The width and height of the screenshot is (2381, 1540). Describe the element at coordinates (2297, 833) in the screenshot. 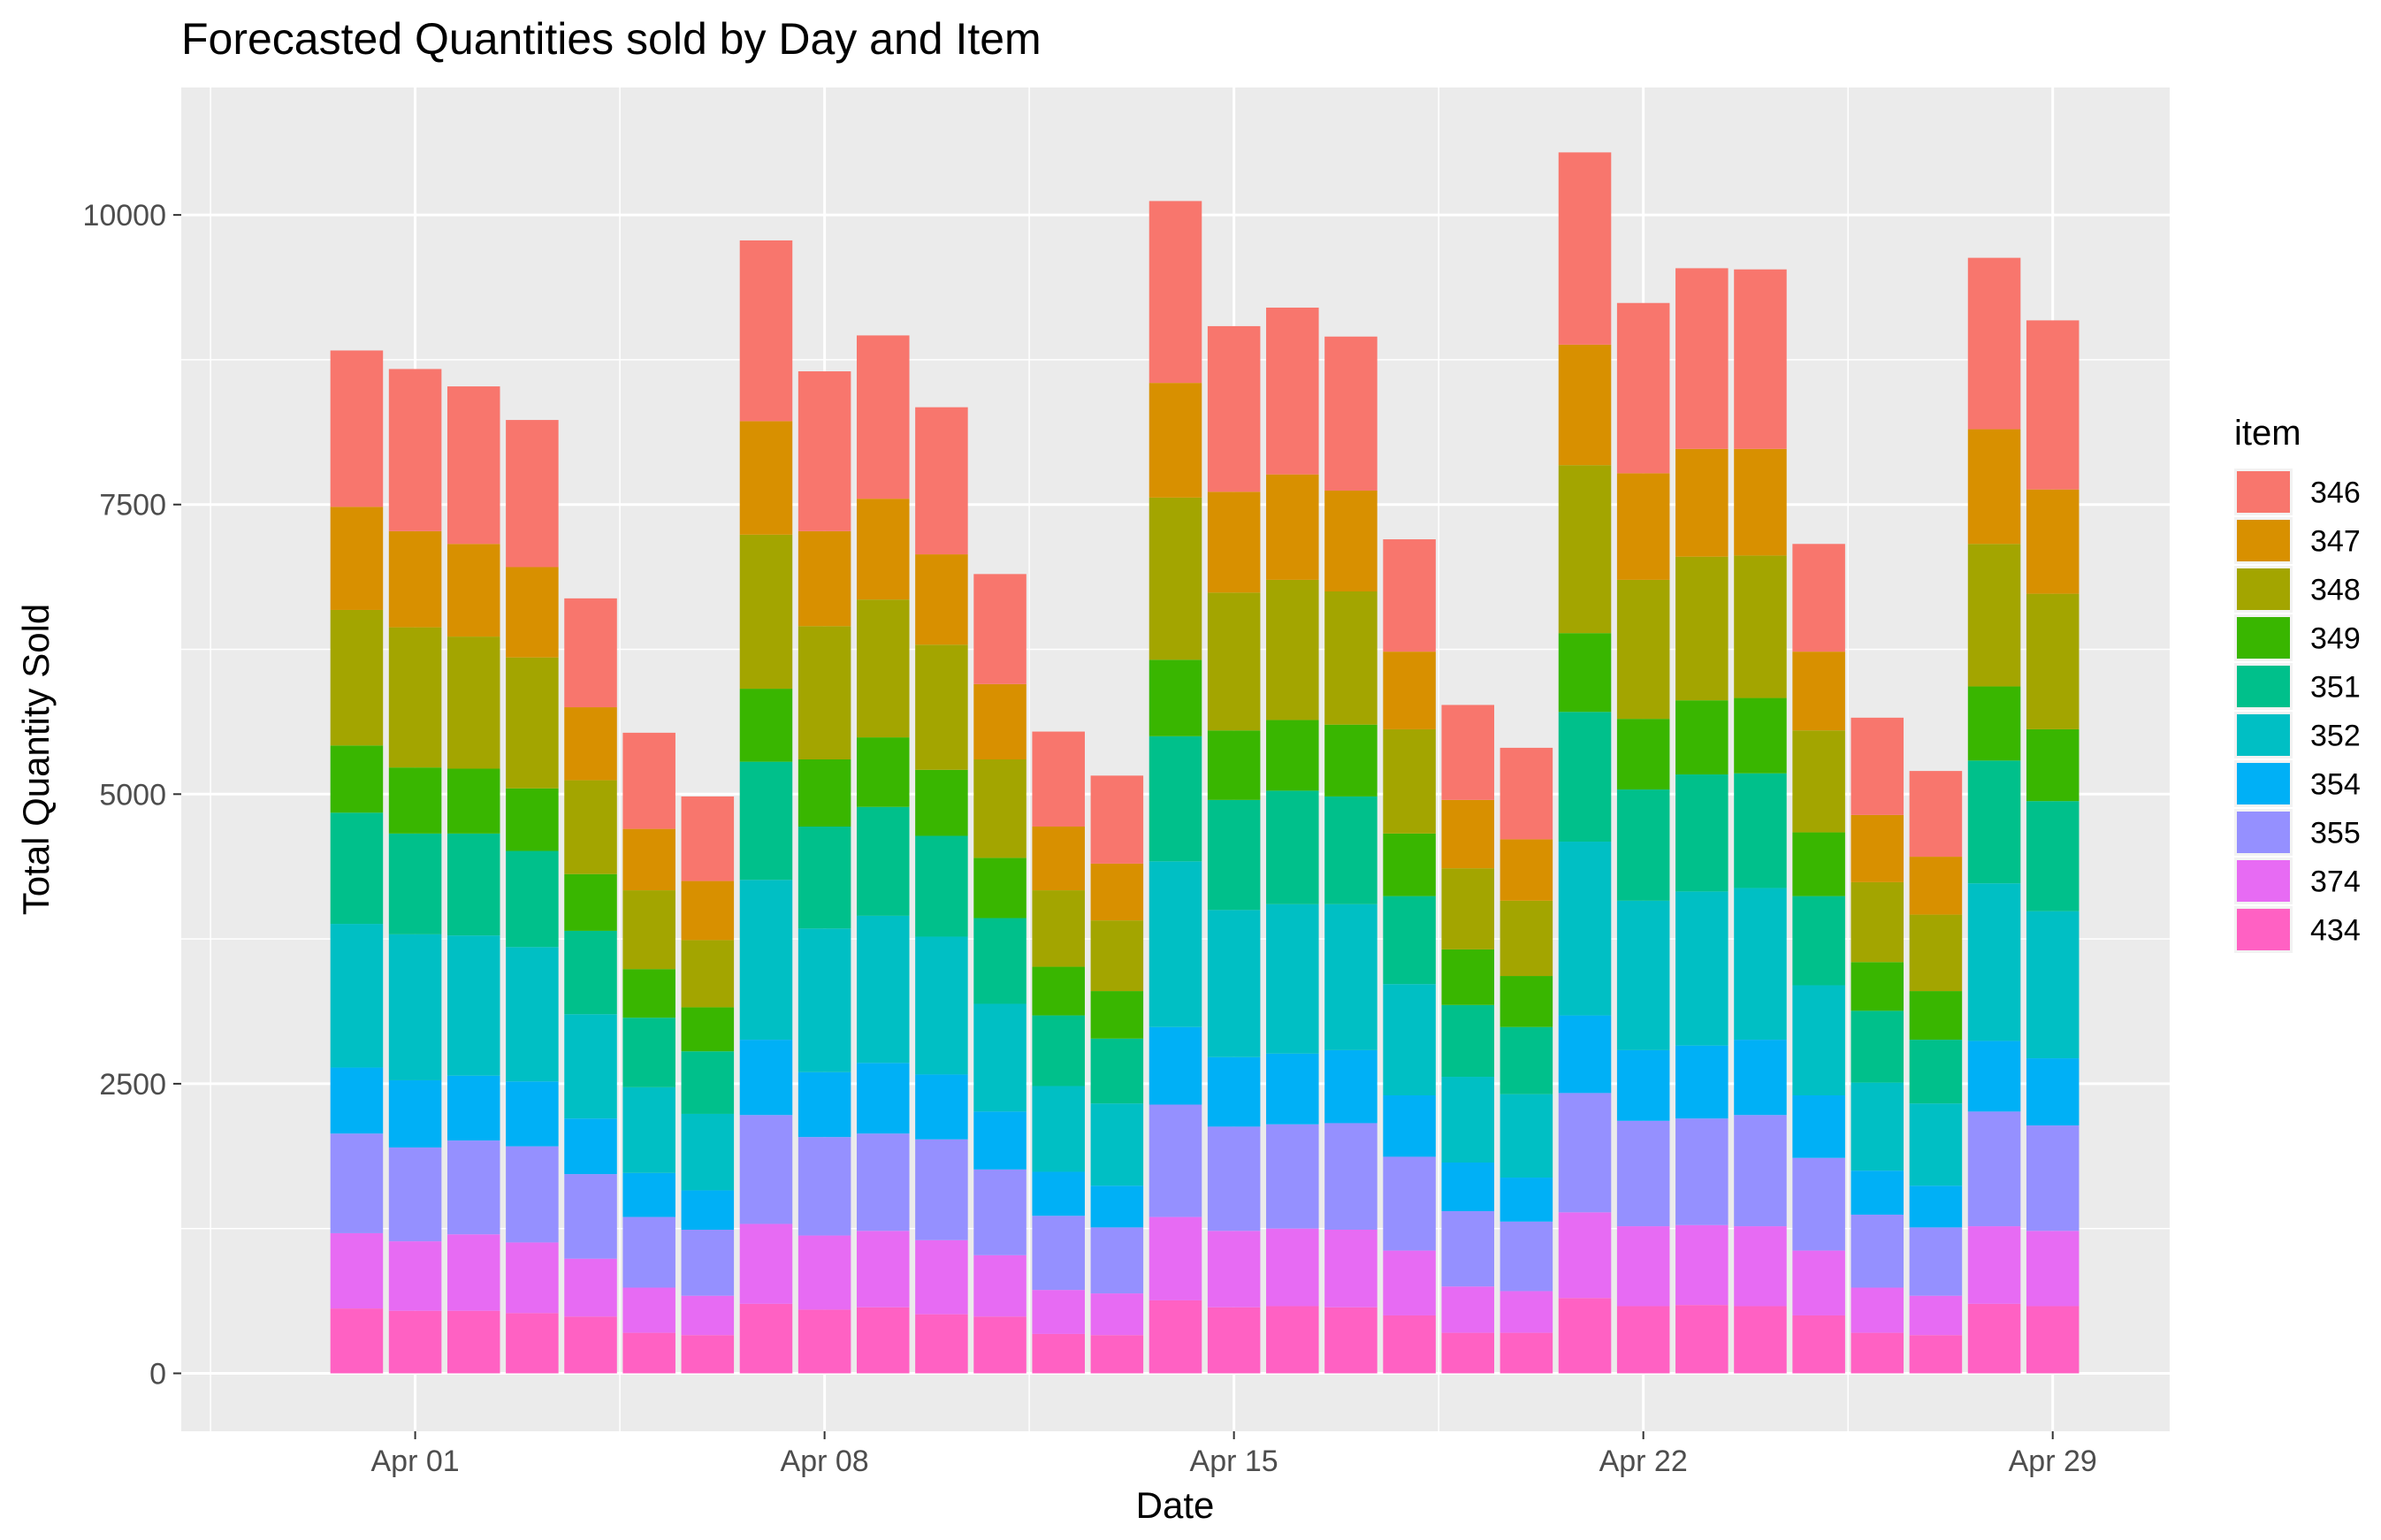

I see `legend-item: 355` at that location.